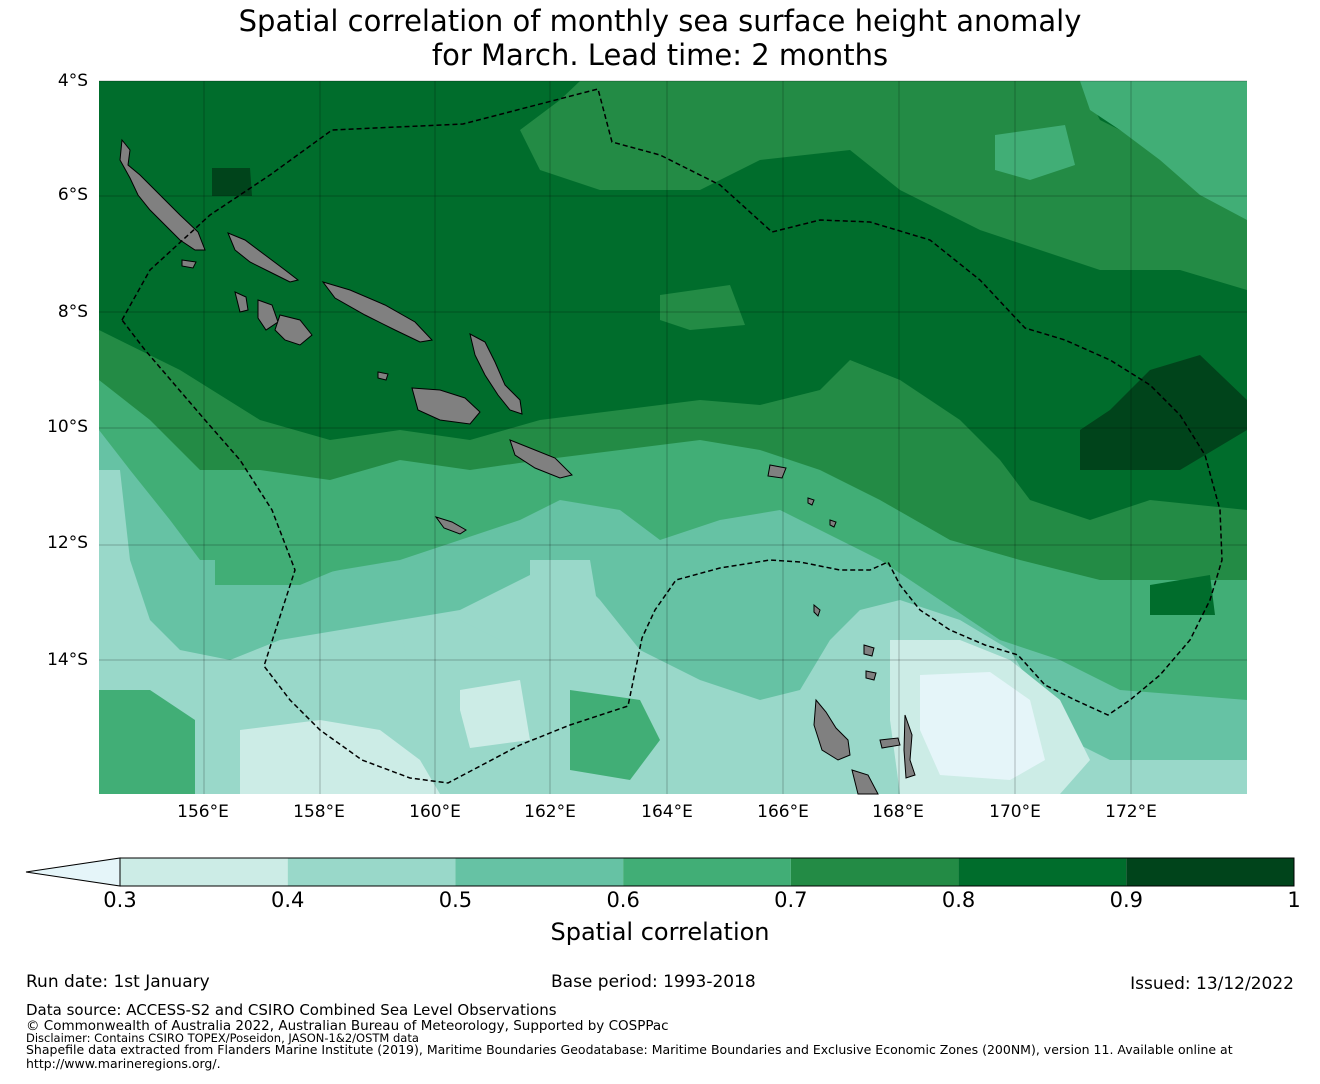  What do you see at coordinates (667, 812) in the screenshot?
I see `lon-tick: 164°E` at bounding box center [667, 812].